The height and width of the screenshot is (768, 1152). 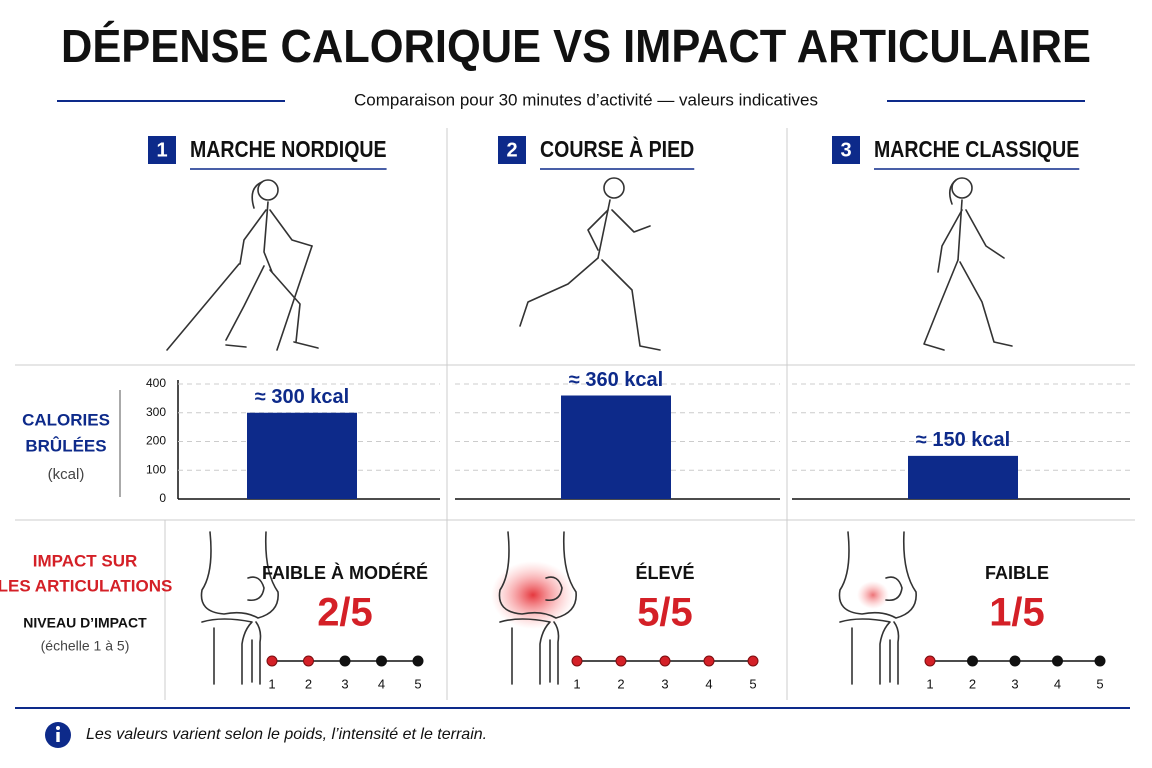 I want to click on impact-sublabel: NIVEAU D’IMPACT, so click(x=85, y=623).